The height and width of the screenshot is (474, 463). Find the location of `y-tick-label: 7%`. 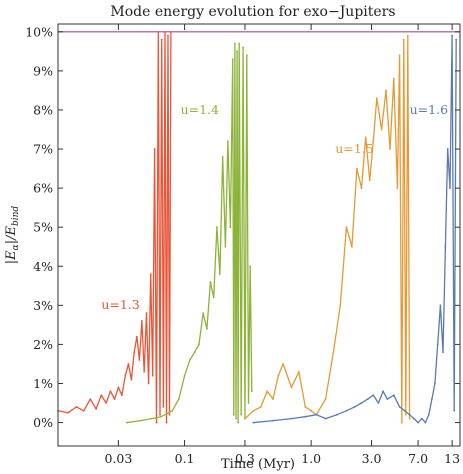

y-tick-label: 7% is located at coordinates (43, 149).